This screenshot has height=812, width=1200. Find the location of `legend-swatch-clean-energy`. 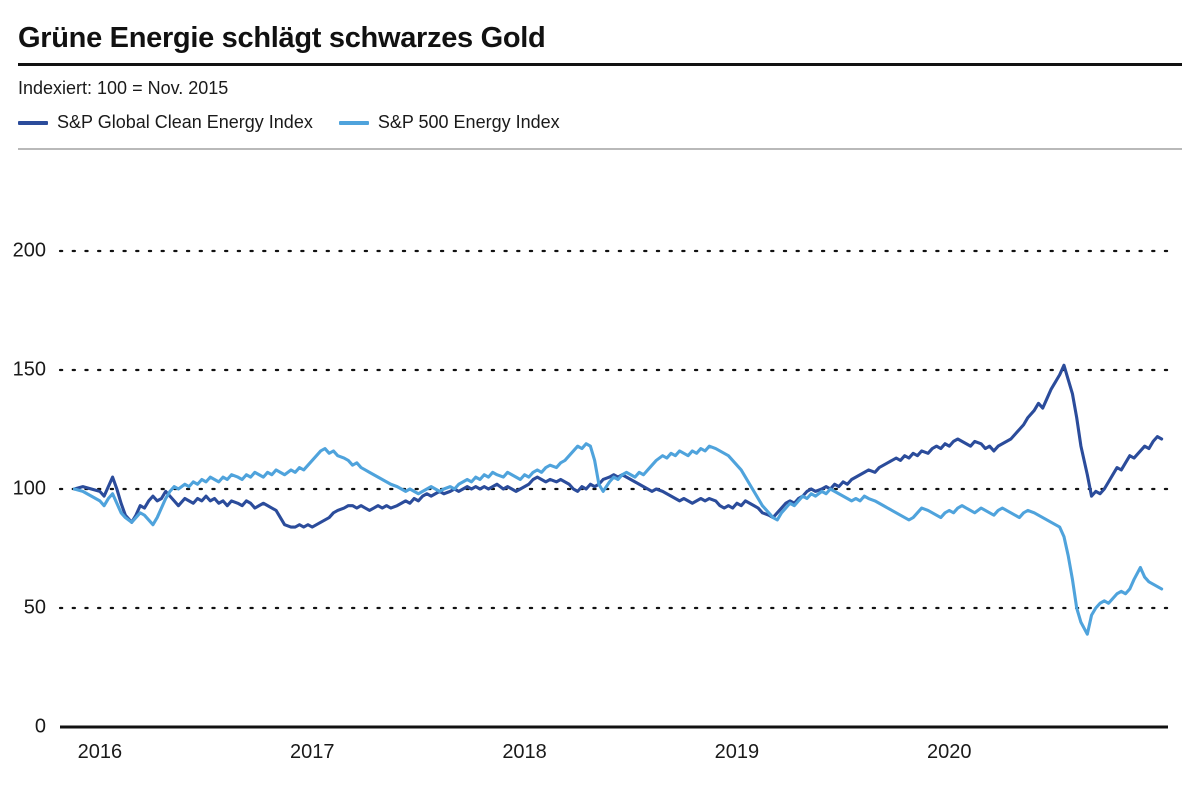

legend-swatch-clean-energy is located at coordinates (33, 122).